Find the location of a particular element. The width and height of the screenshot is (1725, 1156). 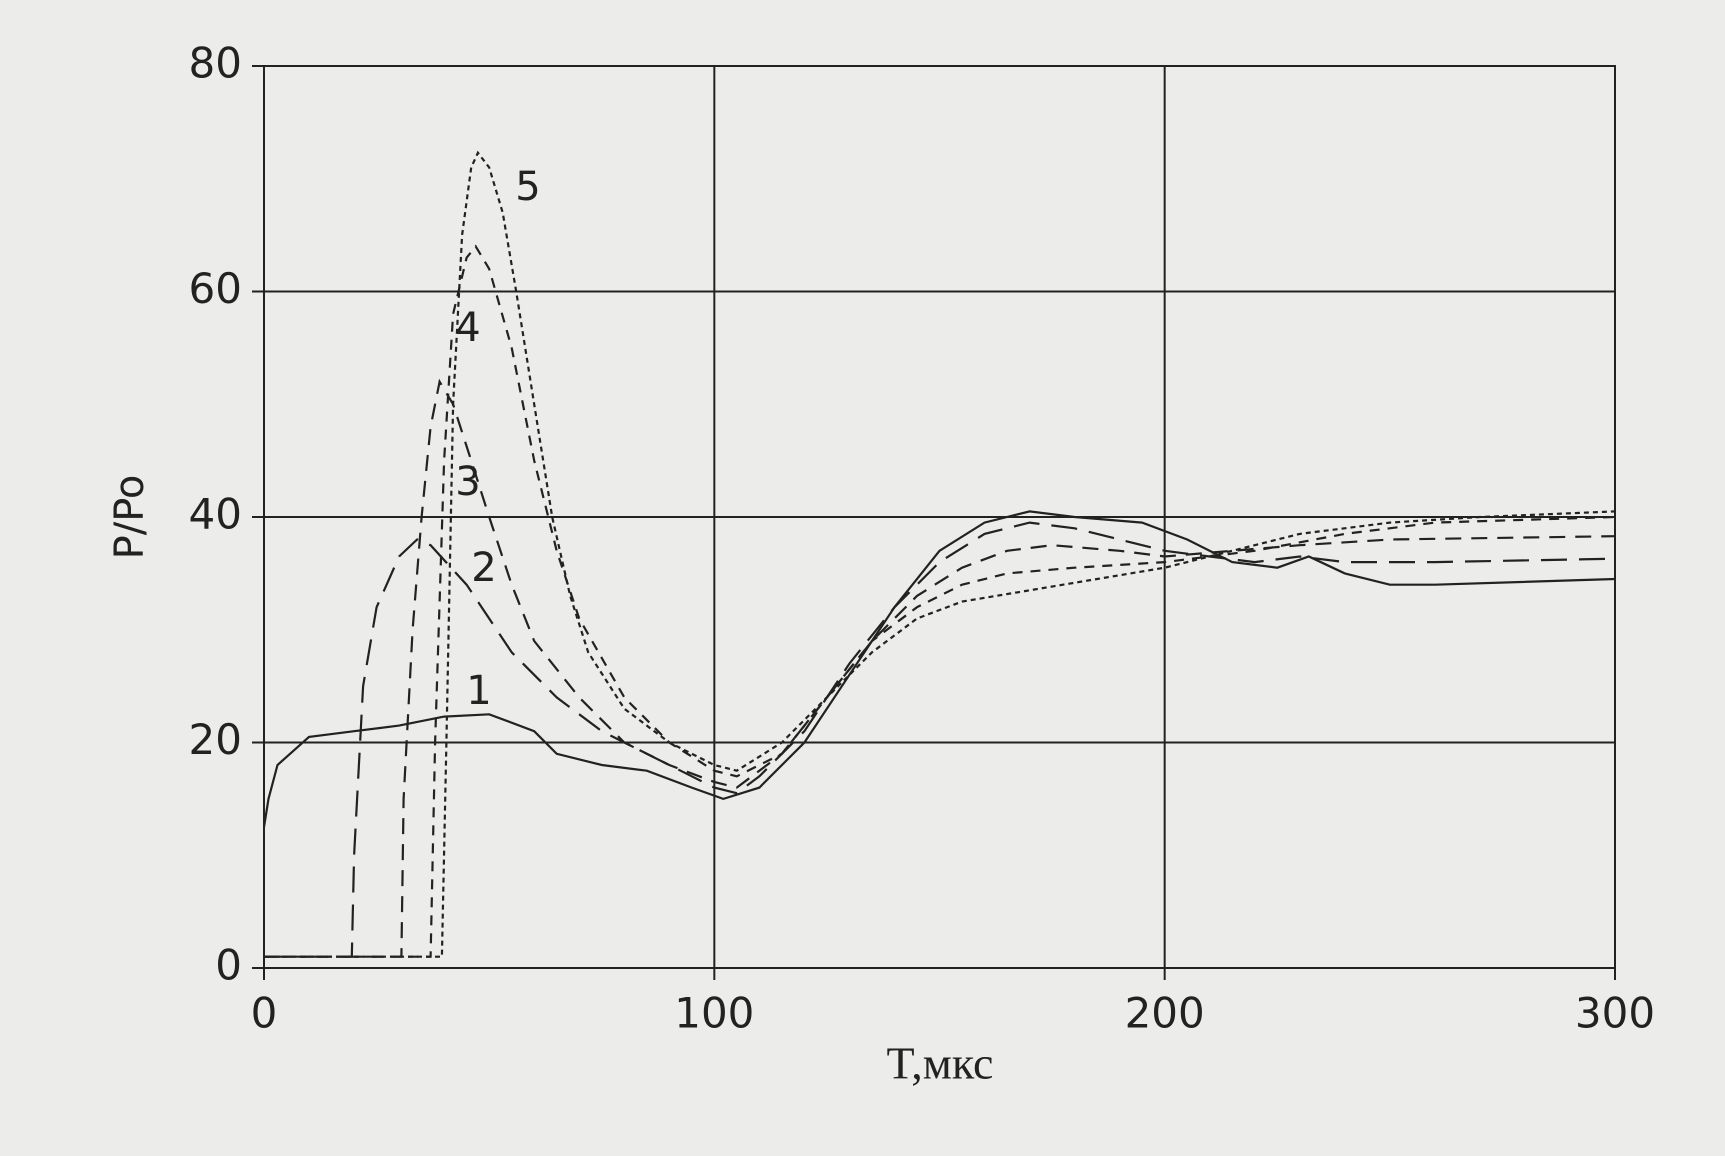

series-label: 5 is located at coordinates (527, 187).